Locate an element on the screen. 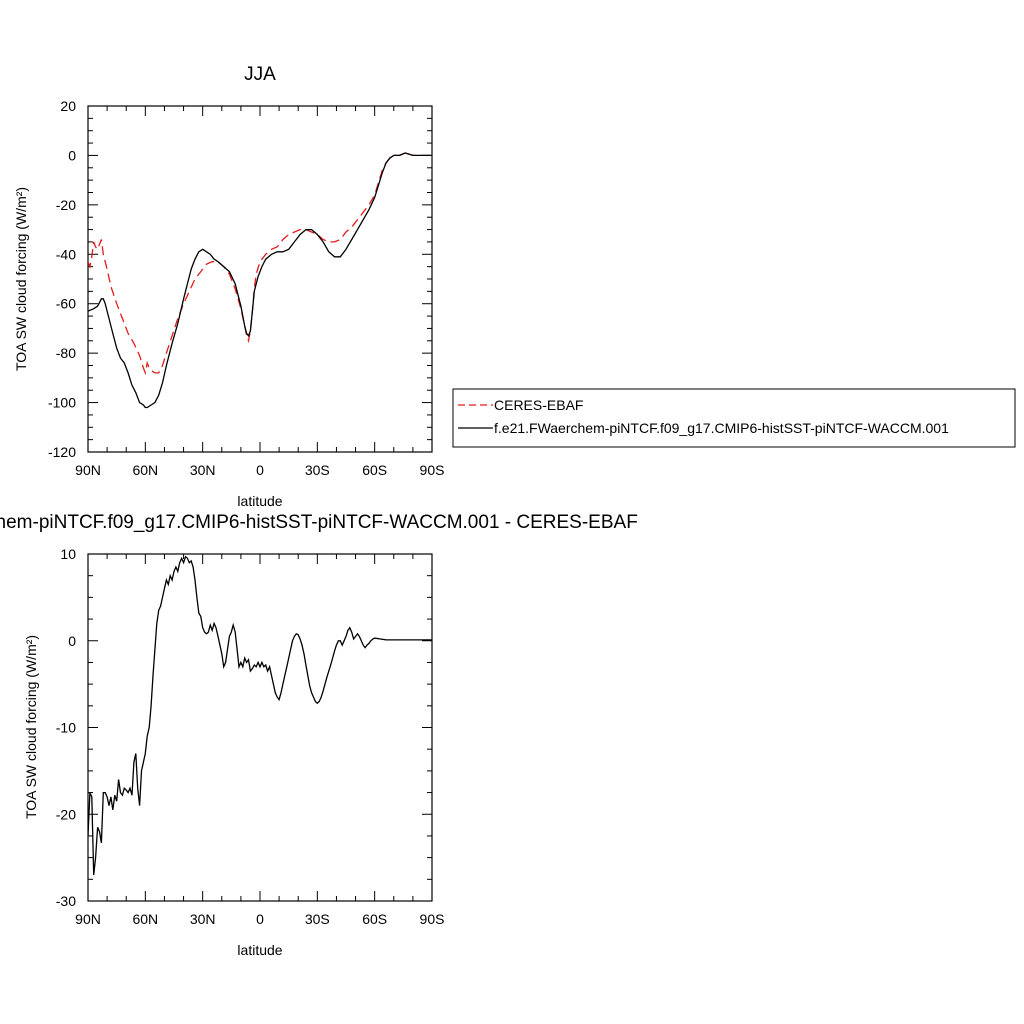  y-tick-label: -80 is located at coordinates (66, 353).